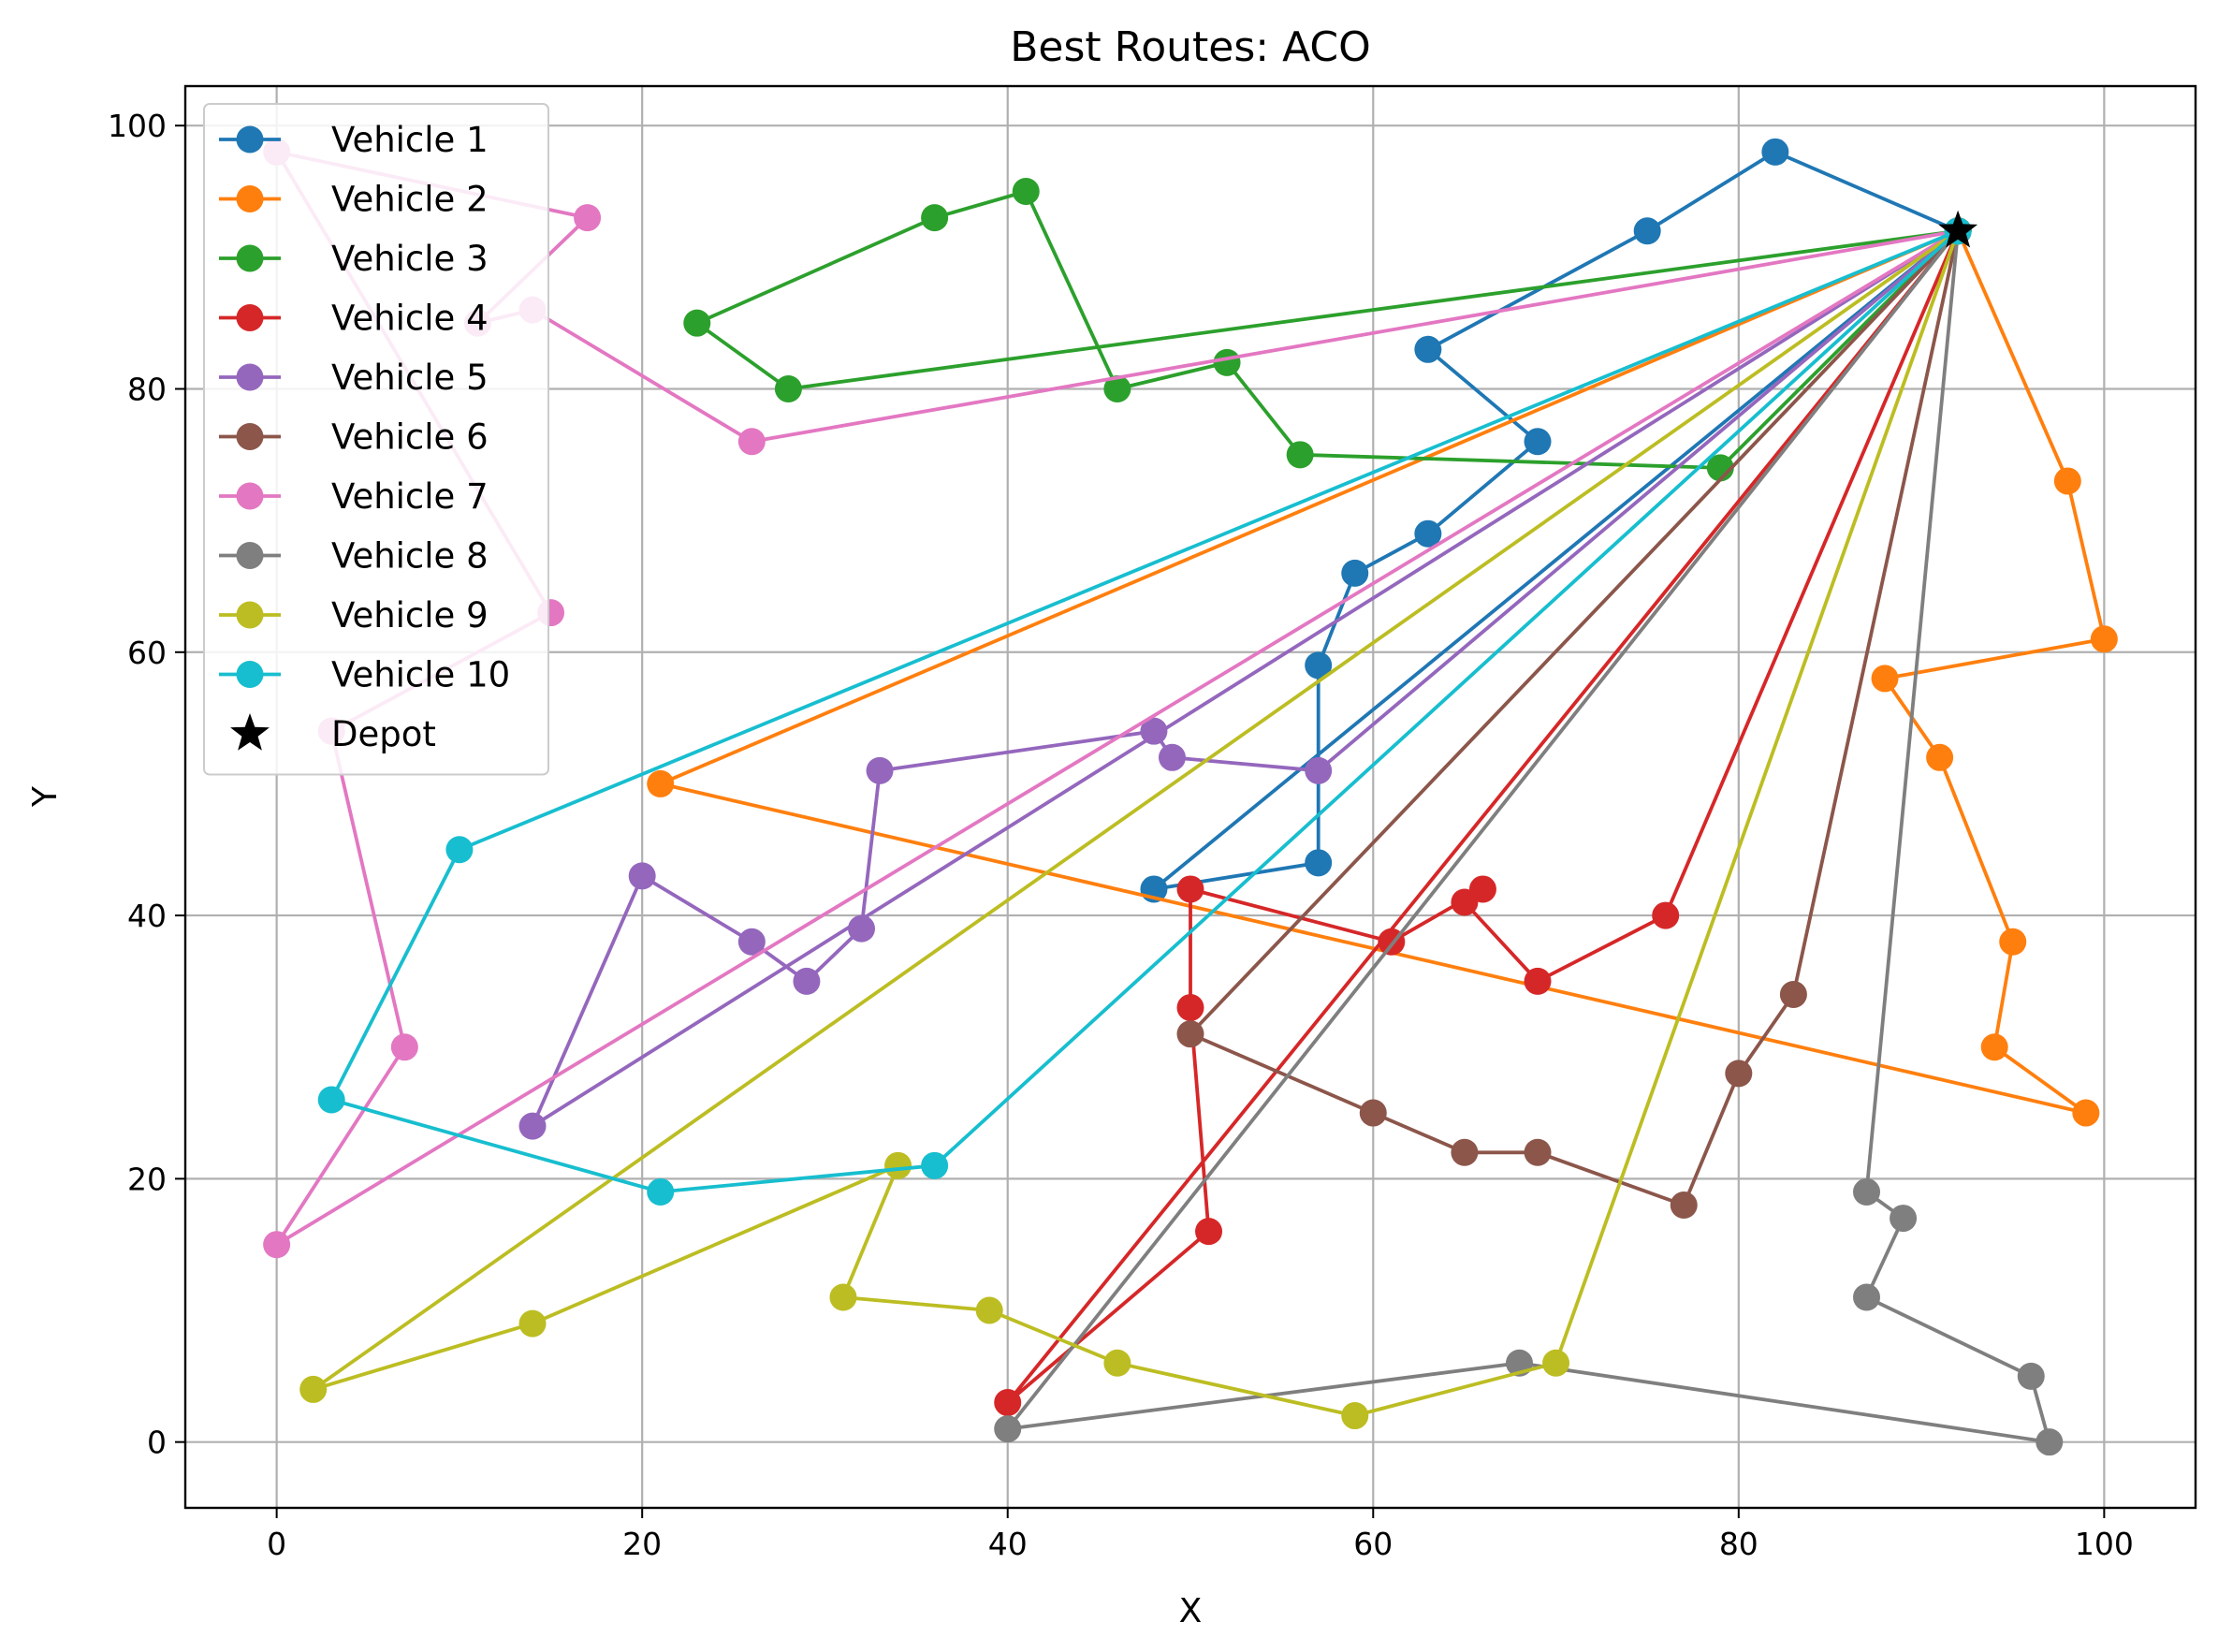 This screenshot has height=1652, width=2218. What do you see at coordinates (1008, 1544) in the screenshot?
I see `x-tick-label: 40` at bounding box center [1008, 1544].